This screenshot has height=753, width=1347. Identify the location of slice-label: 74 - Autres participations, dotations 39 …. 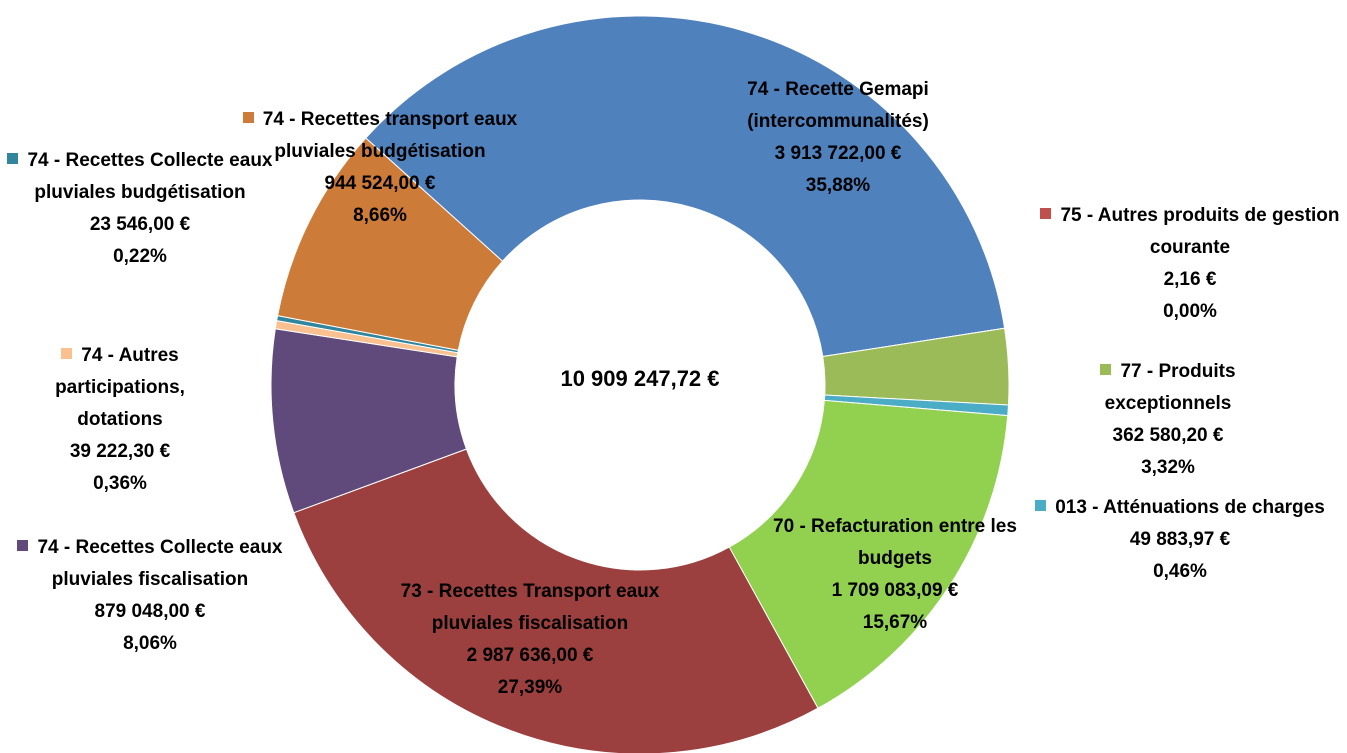
(120, 420).